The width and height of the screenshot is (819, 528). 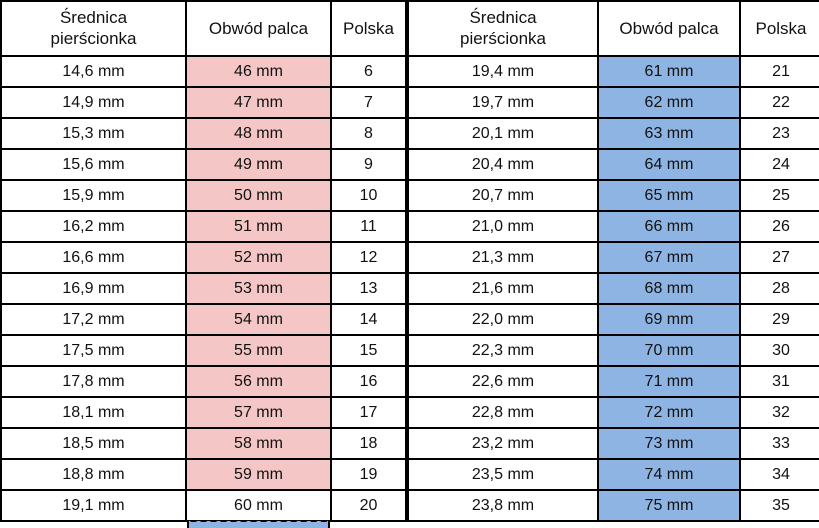 I want to click on circumference-cell: 49 mm, so click(x=258, y=164).